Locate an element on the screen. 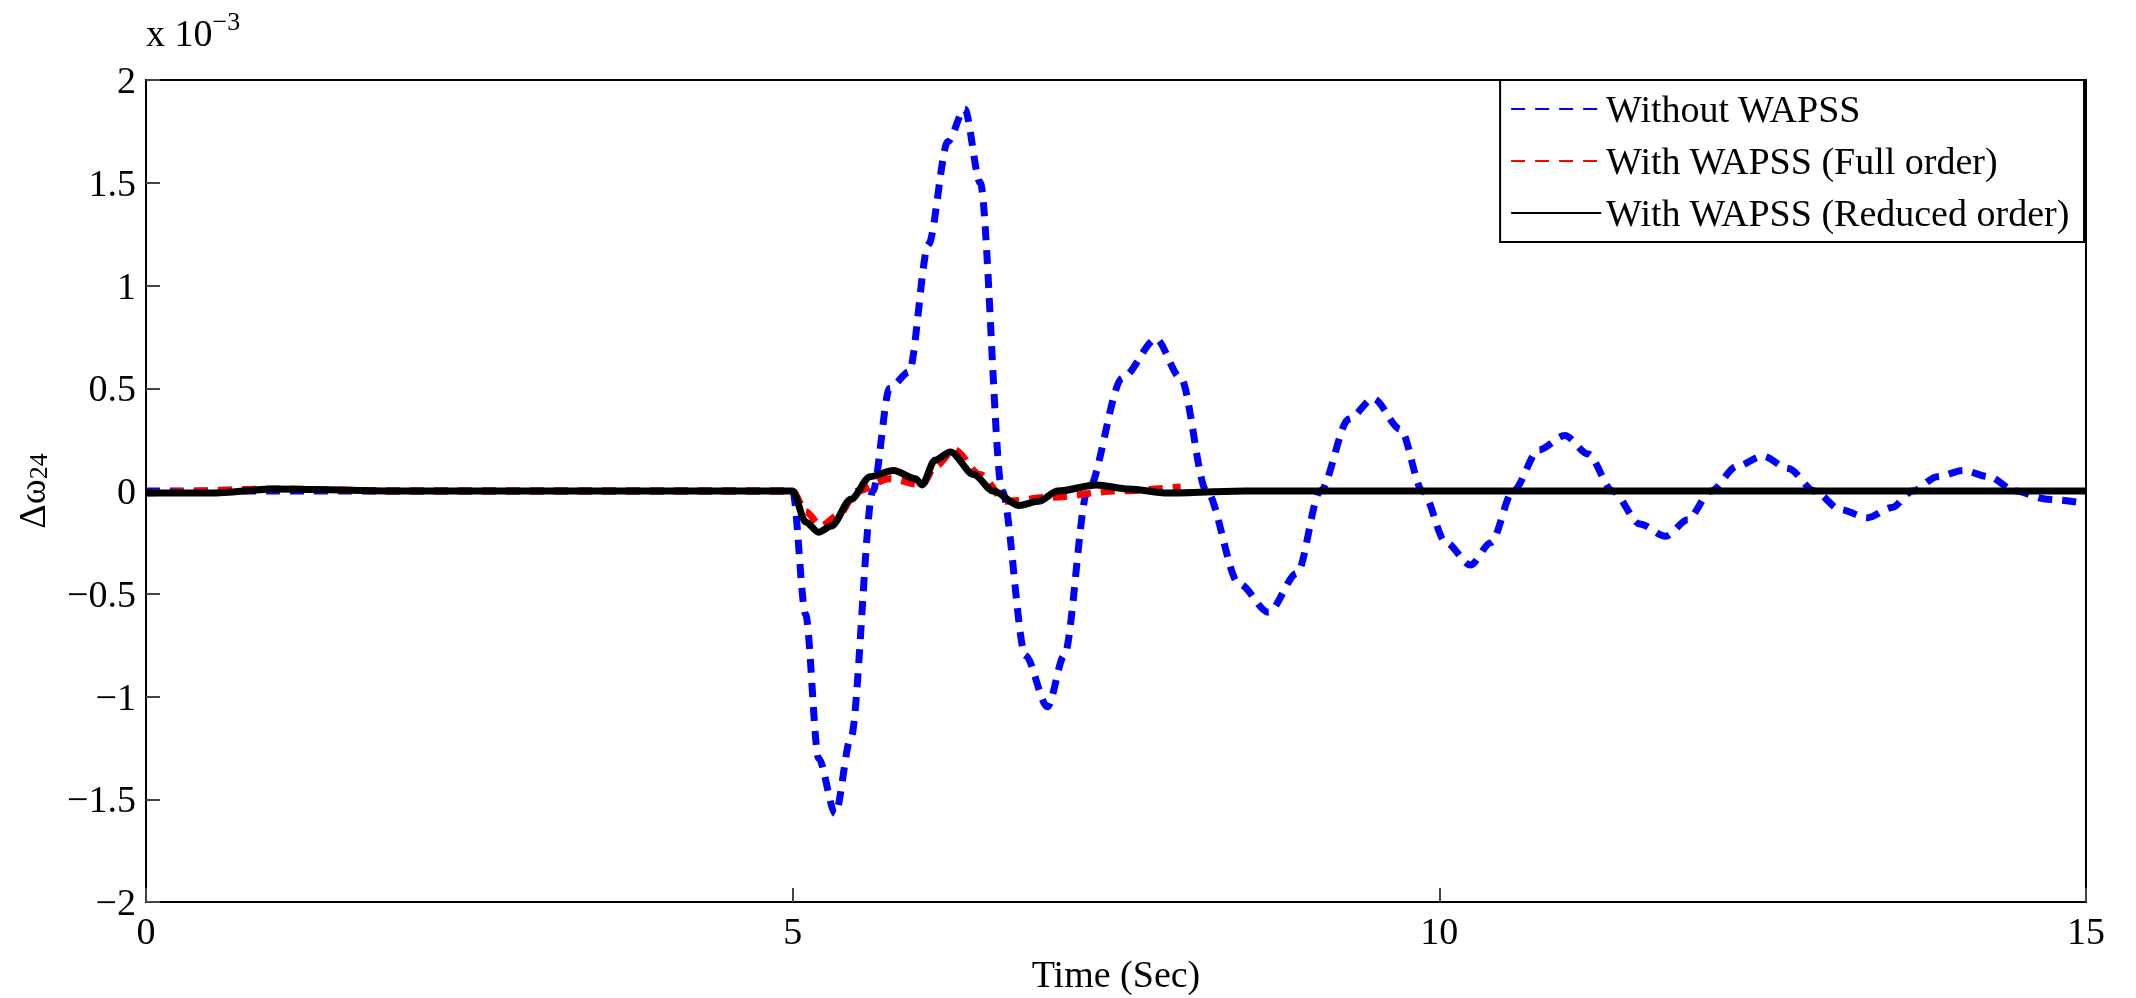 This screenshot has width=2136, height=998. legend-label: With WAPSS (Reduced order) is located at coordinates (1838, 213).